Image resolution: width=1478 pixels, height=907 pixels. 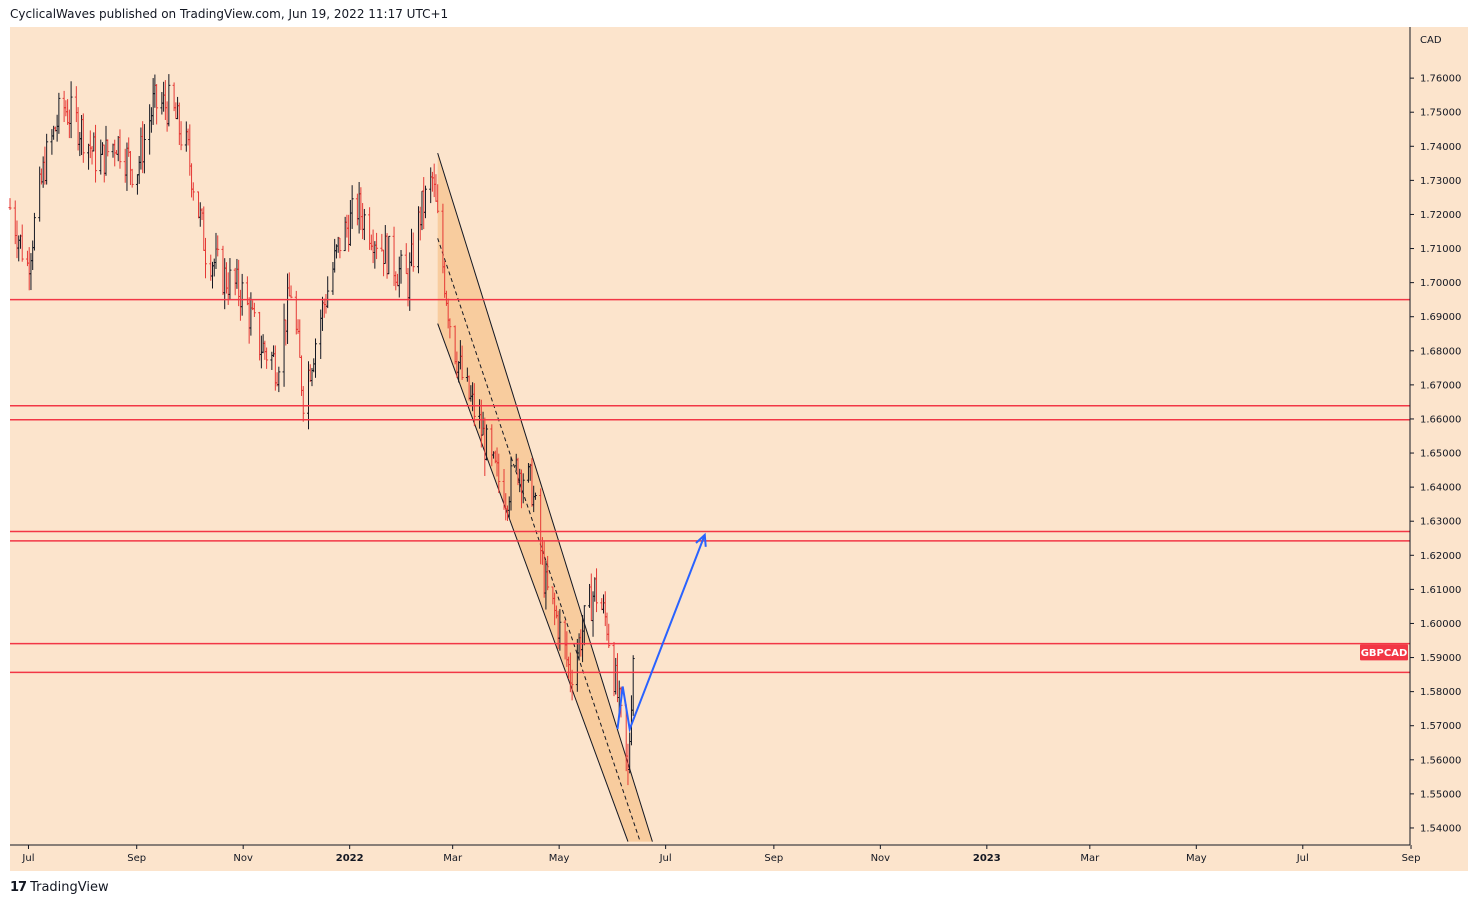 I want to click on y-tick-label: 1.64000, so click(x=1440, y=488).